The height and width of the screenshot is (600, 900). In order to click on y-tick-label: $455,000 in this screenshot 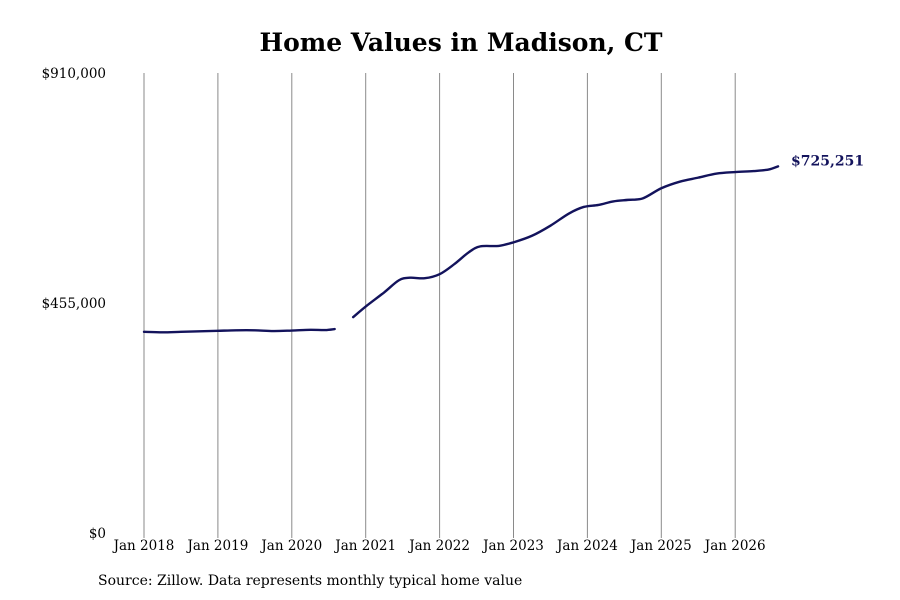, I will do `click(74, 304)`.